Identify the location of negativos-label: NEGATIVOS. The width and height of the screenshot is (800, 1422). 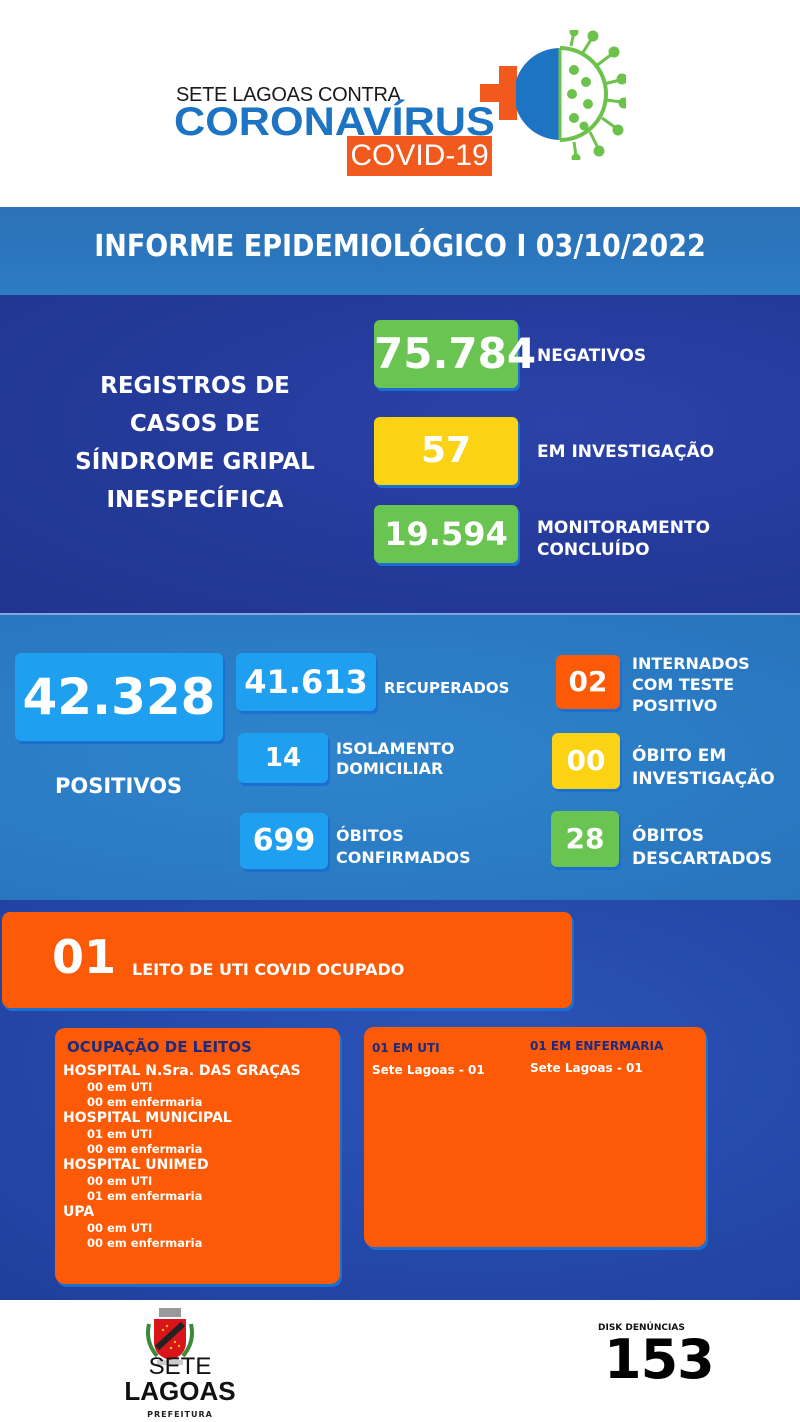
(592, 356).